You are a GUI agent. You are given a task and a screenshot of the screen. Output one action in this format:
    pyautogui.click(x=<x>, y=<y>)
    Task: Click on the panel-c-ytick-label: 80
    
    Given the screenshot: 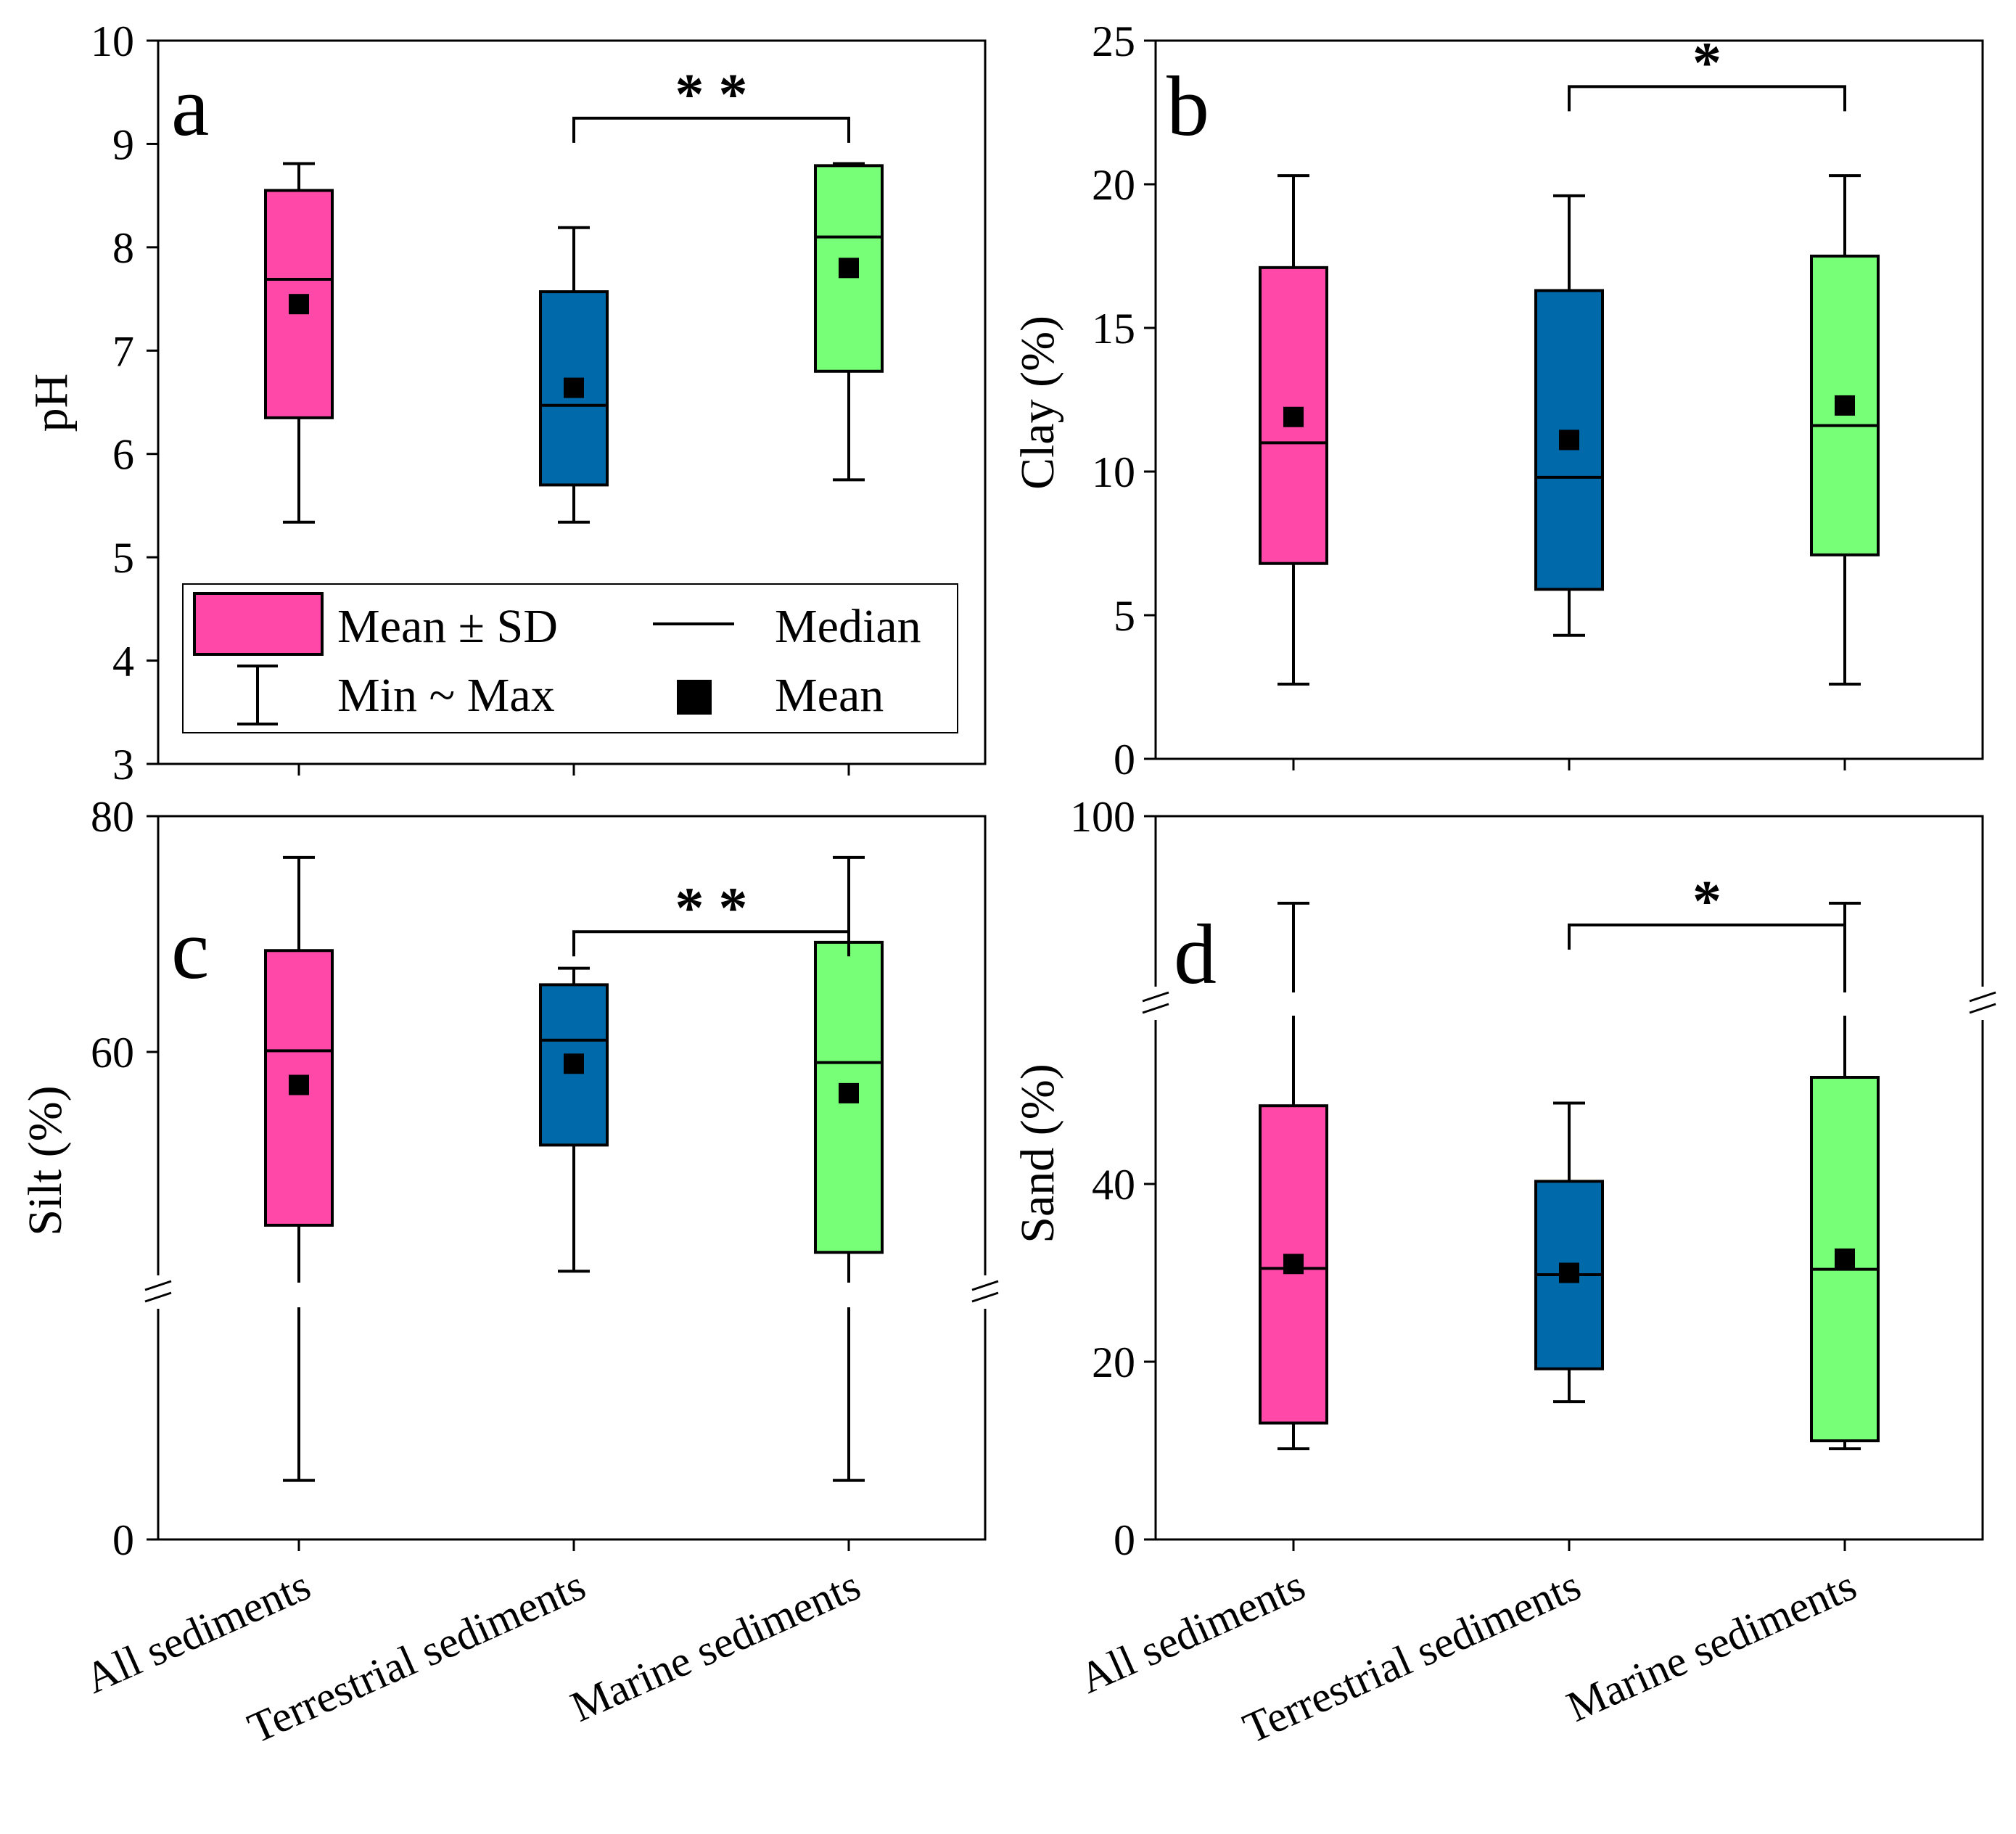 What is the action you would take?
    pyautogui.click(x=112, y=817)
    